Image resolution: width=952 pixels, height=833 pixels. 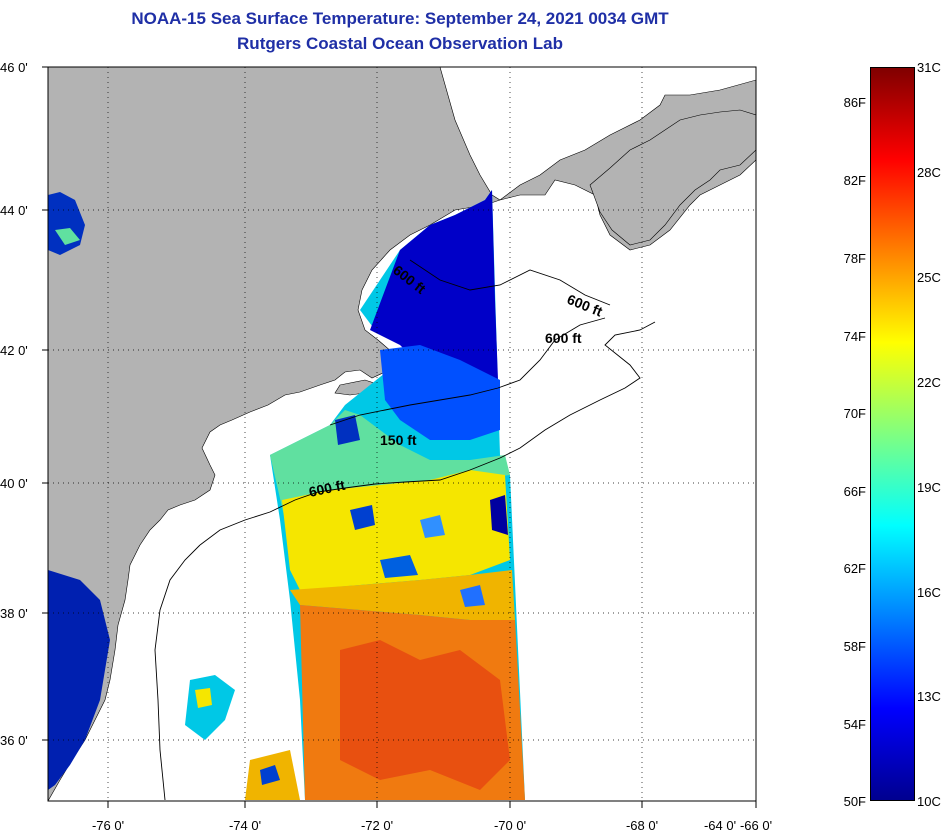 What do you see at coordinates (929, 592) in the screenshot?
I see `colorbar-c-16: 16C` at bounding box center [929, 592].